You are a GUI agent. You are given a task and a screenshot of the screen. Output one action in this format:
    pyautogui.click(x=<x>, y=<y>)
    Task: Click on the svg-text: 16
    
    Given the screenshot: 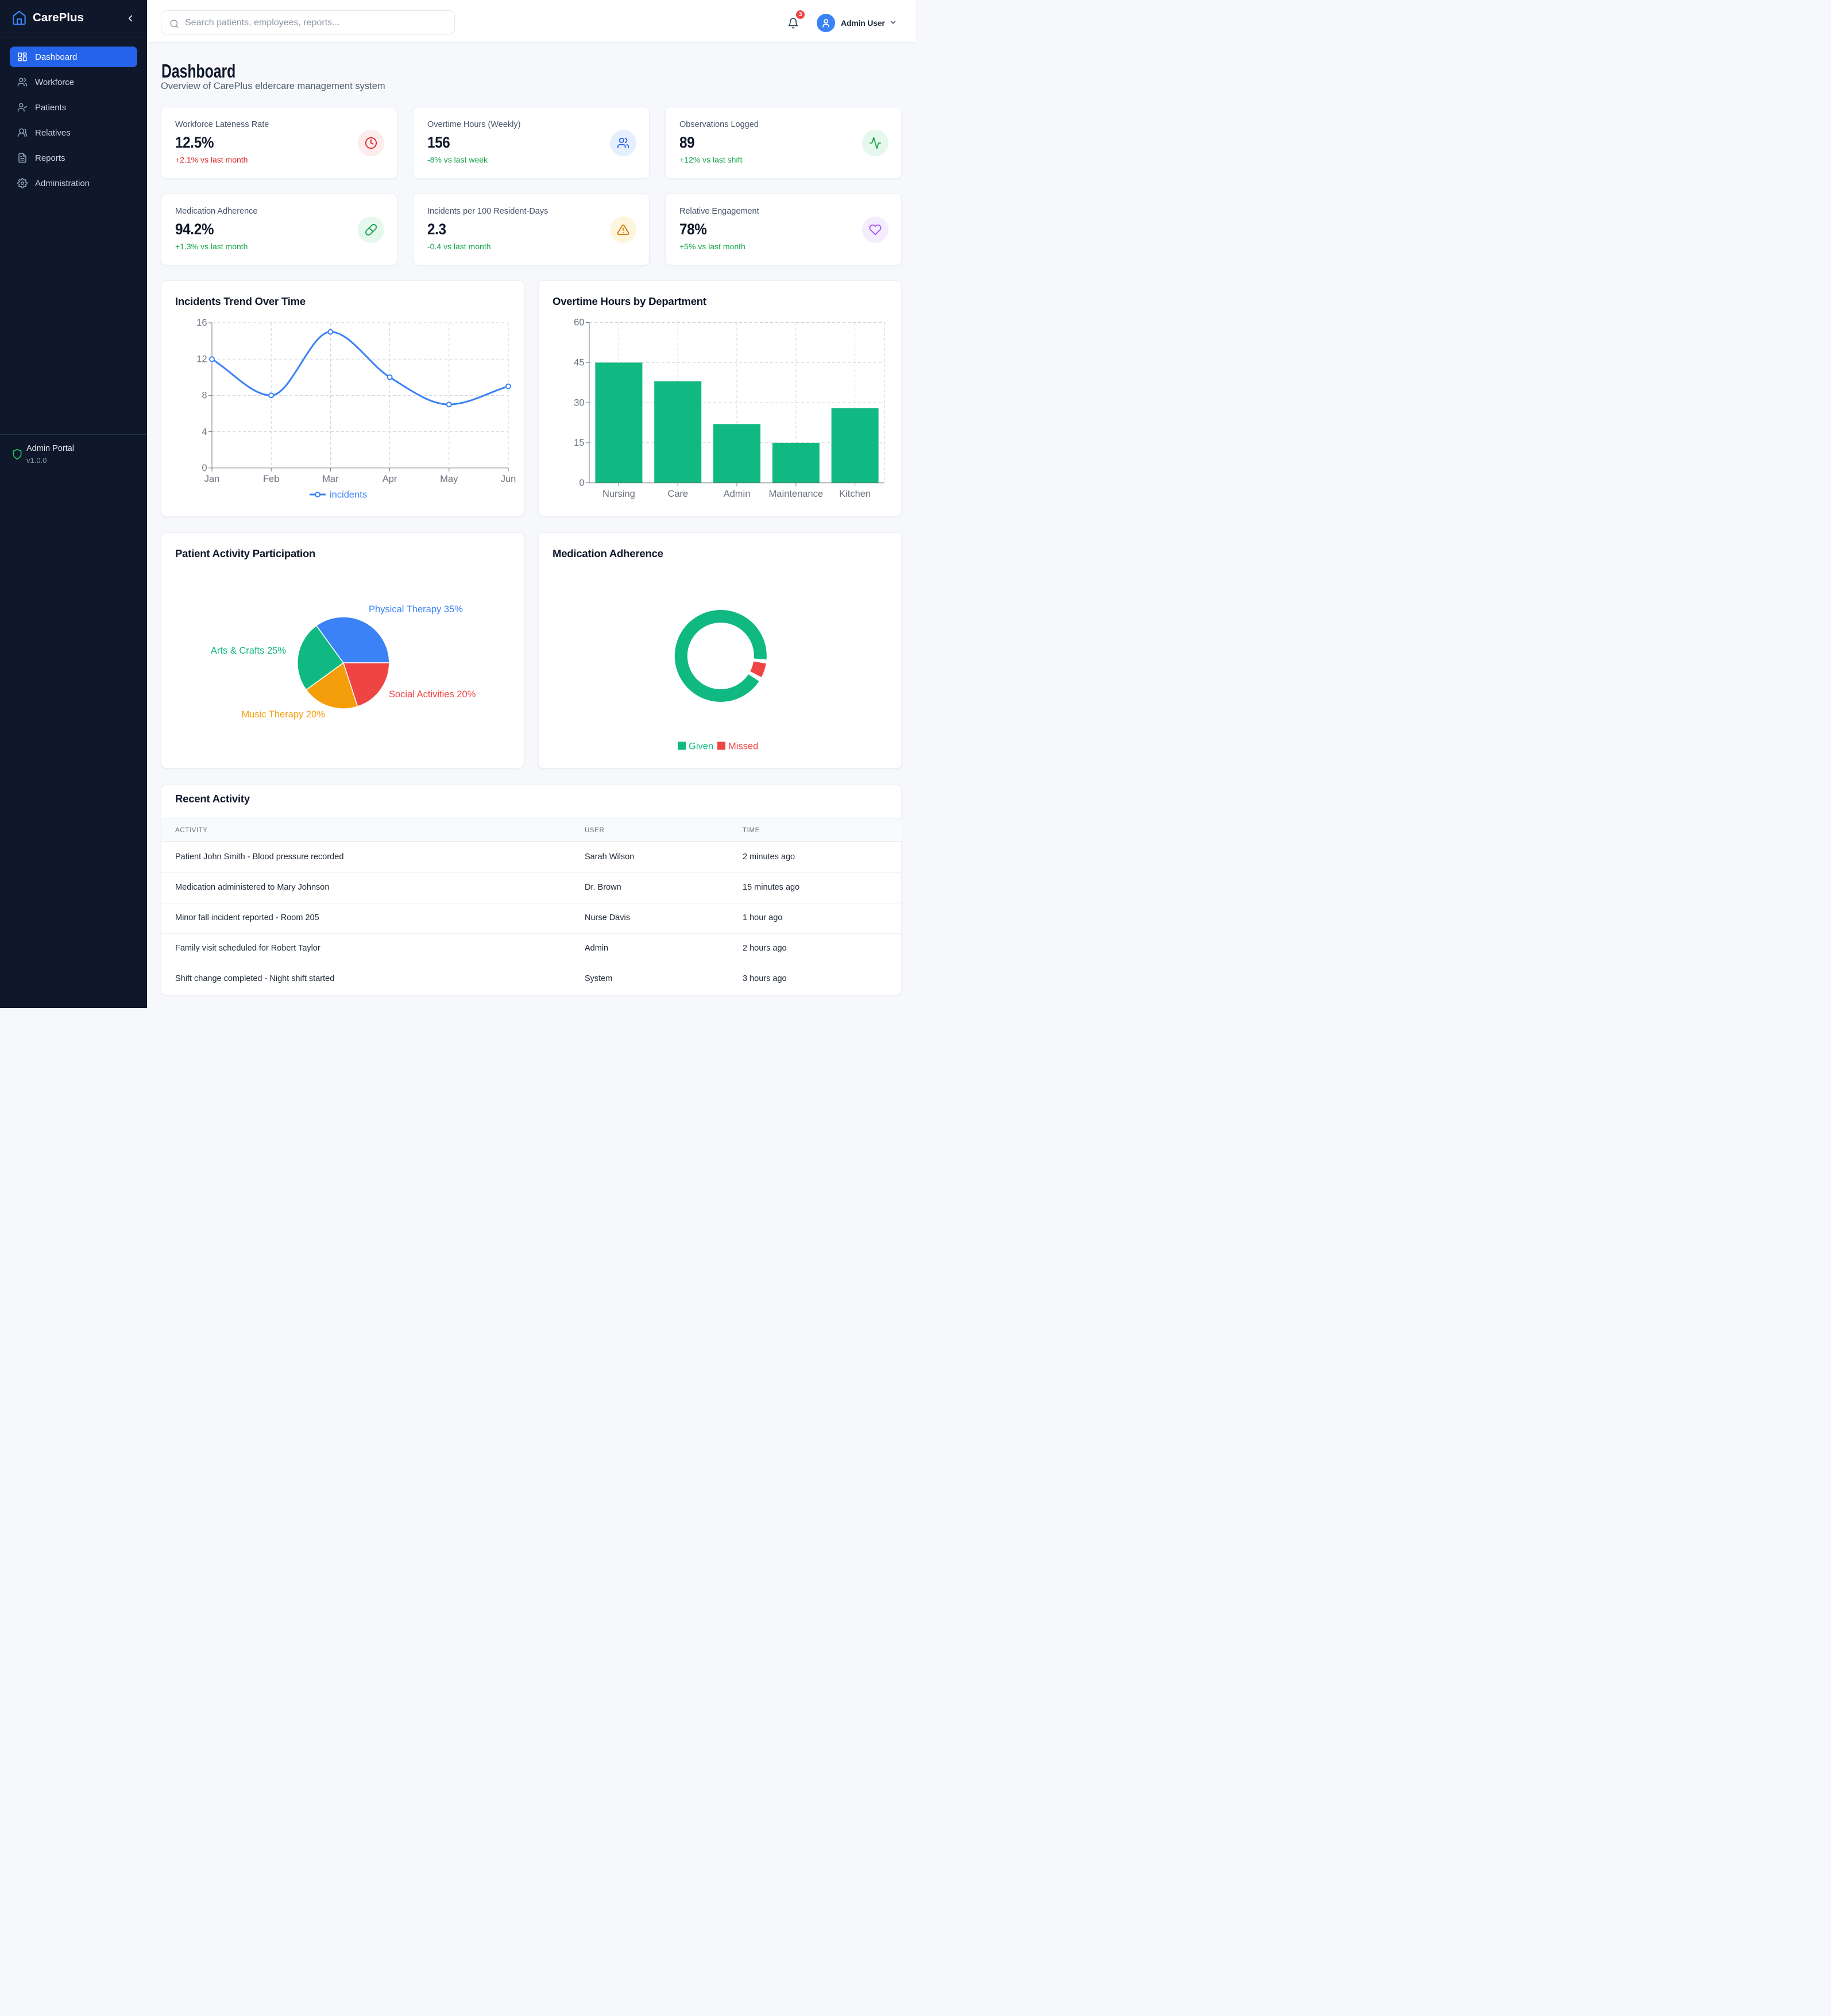 What is the action you would take?
    pyautogui.click(x=201, y=323)
    